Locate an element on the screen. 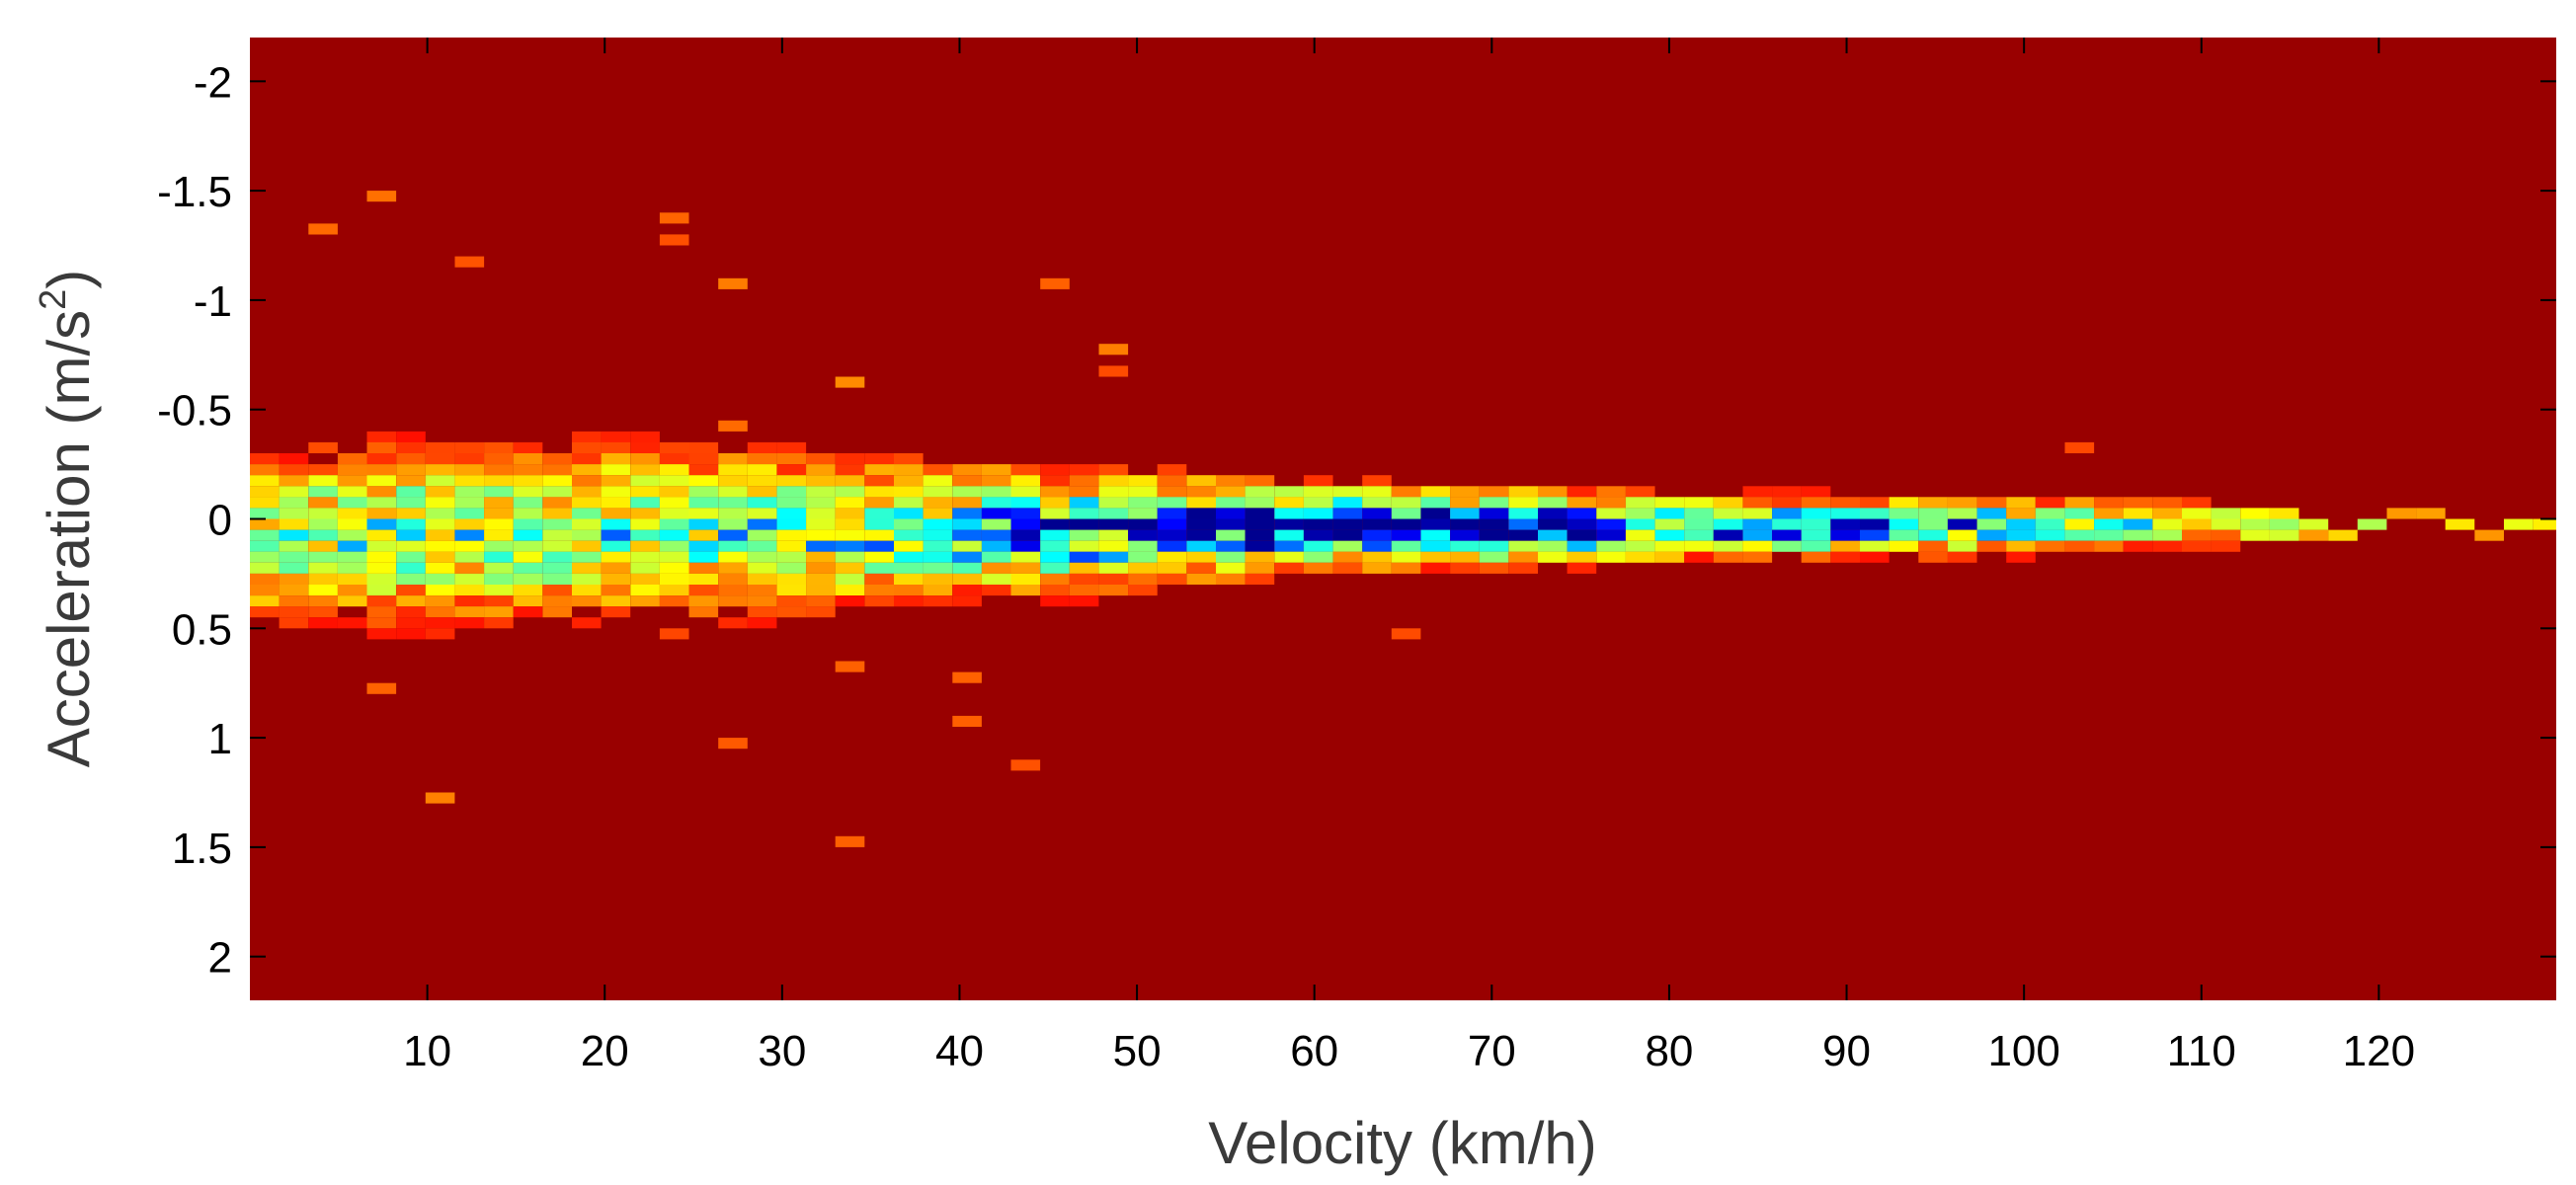 The image size is (2576, 1185). x-tick-label: 20 is located at coordinates (605, 1051).